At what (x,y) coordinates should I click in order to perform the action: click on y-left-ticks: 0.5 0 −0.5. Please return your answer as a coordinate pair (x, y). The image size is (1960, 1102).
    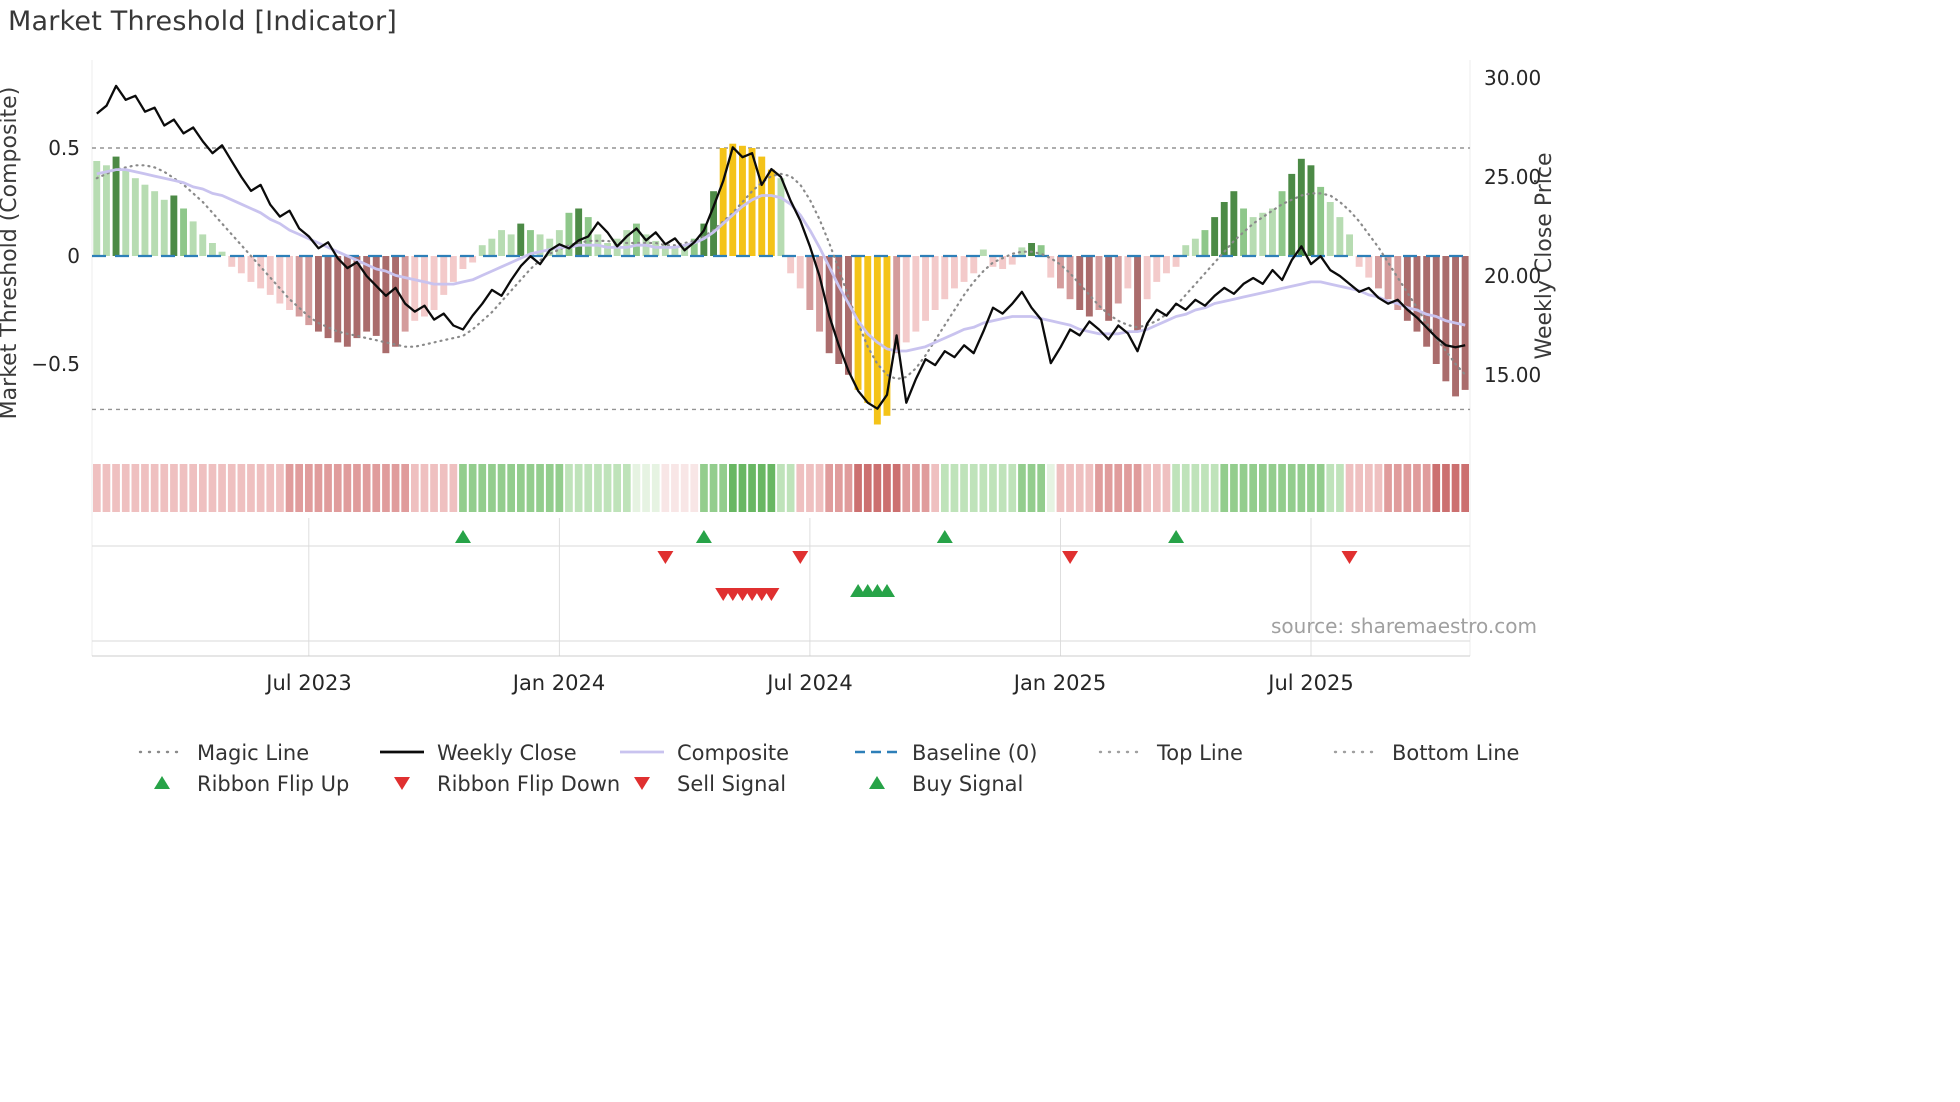
    Looking at the image, I should click on (55, 256).